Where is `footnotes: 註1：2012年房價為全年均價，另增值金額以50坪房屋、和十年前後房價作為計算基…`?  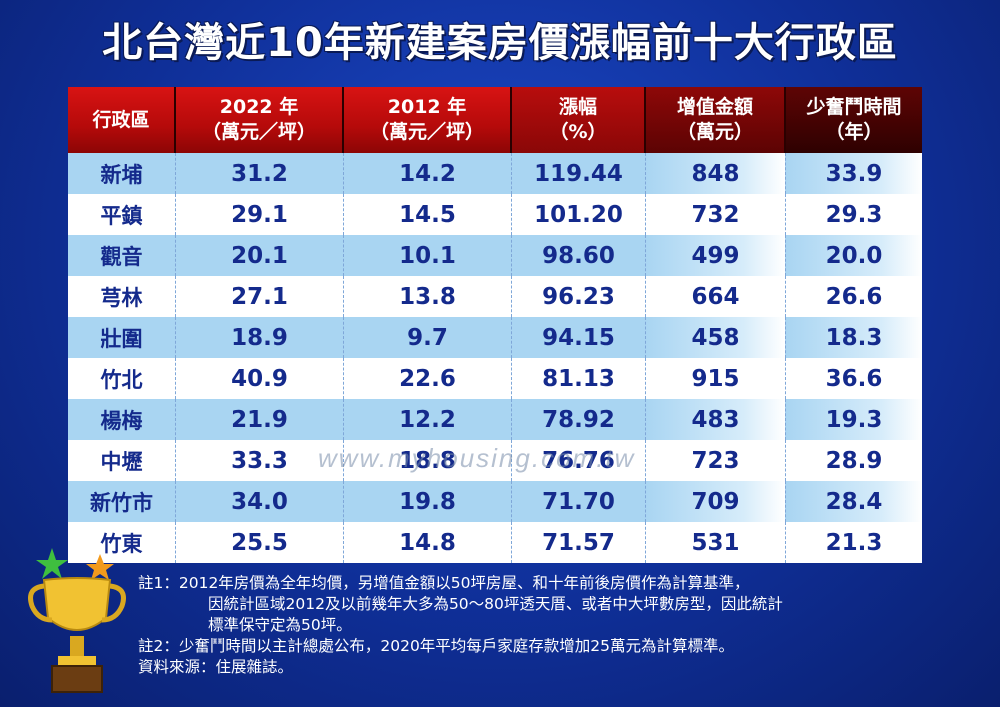 footnotes: 註1：2012年房價為全年均價，另增值金額以50坪房屋、和十年前後房價作為計算基… is located at coordinates (548, 625).